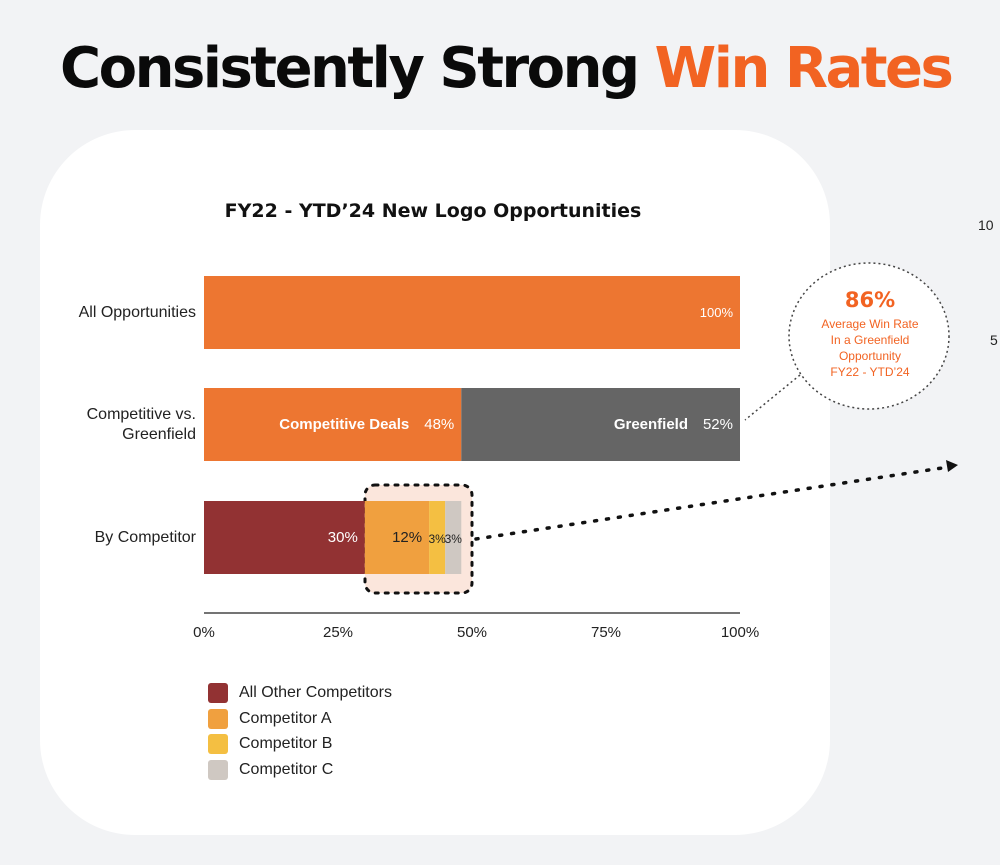 This screenshot has width=1000, height=865. I want to click on callout-line: Opportunity, so click(870, 356).